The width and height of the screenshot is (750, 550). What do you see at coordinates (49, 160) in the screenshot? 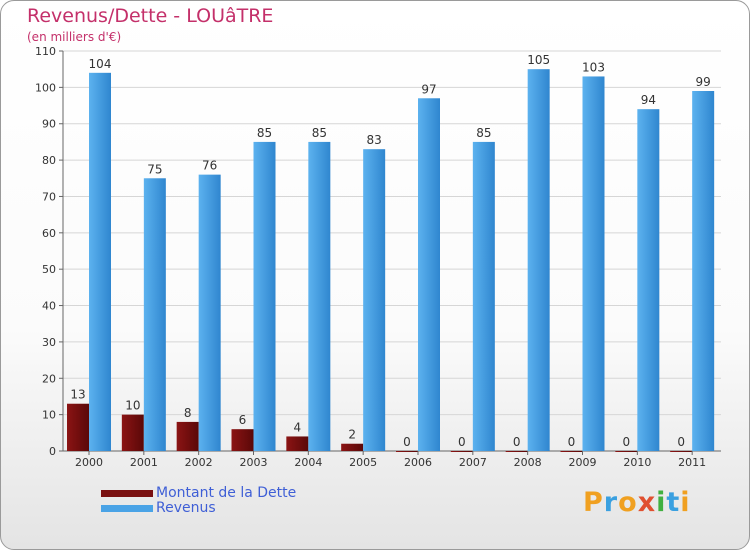
I see `y-tick-label: 80` at bounding box center [49, 160].